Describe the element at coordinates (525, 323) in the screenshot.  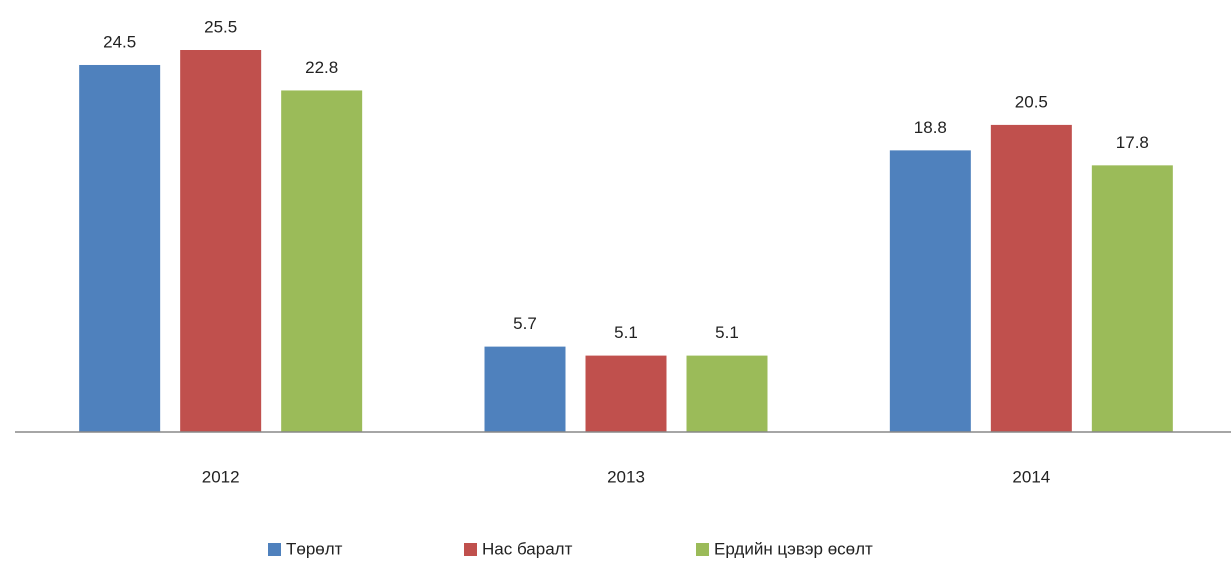
I see `data-label: 5.7` at that location.